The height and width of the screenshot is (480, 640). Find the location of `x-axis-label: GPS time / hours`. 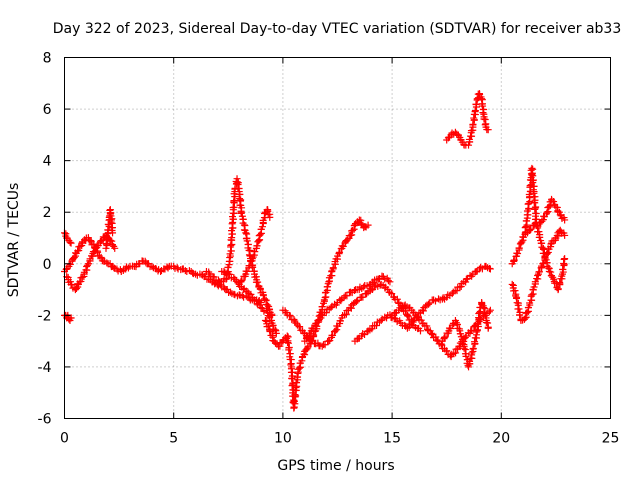

x-axis-label: GPS time / hours is located at coordinates (335, 466).